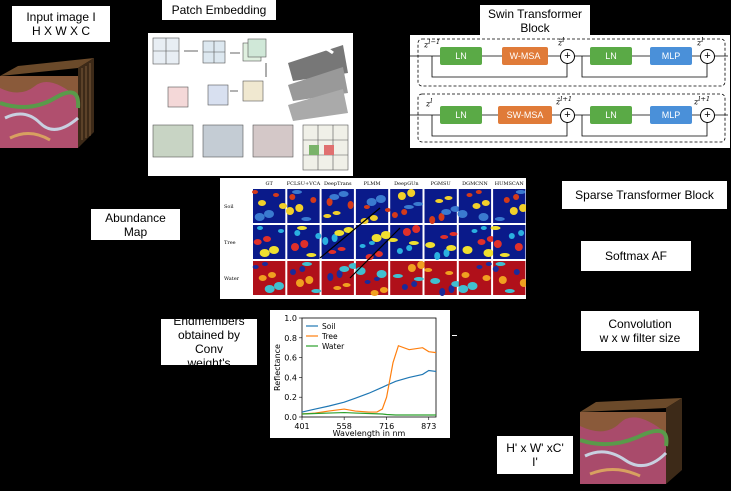 This screenshot has height=491, width=731. I want to click on convolution-label: Convolution w x w filter size, so click(640, 331).